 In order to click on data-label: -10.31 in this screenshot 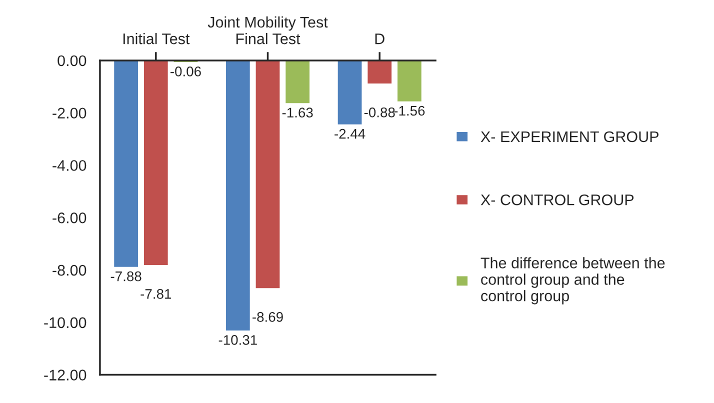, I will do `click(237, 340)`.